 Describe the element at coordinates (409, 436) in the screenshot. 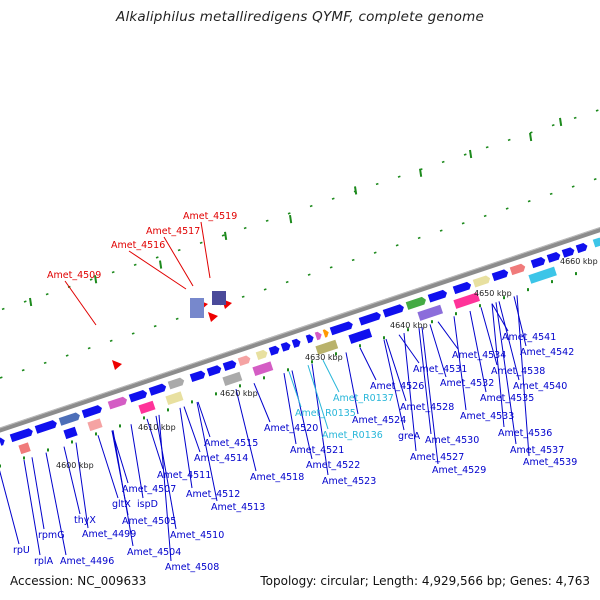

I see `gene-label: greA` at that location.